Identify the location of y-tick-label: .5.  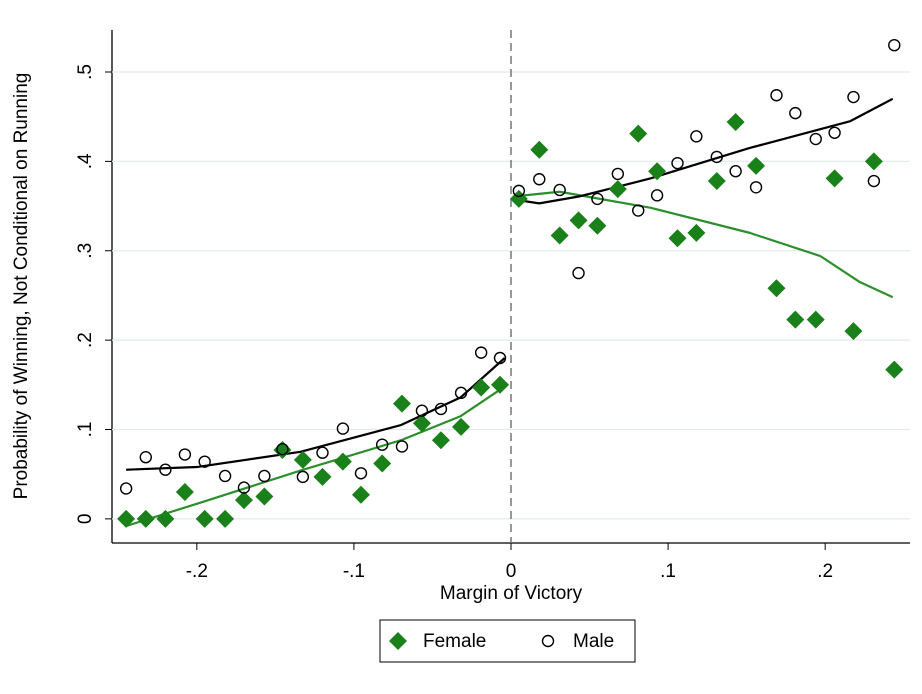
(85, 72).